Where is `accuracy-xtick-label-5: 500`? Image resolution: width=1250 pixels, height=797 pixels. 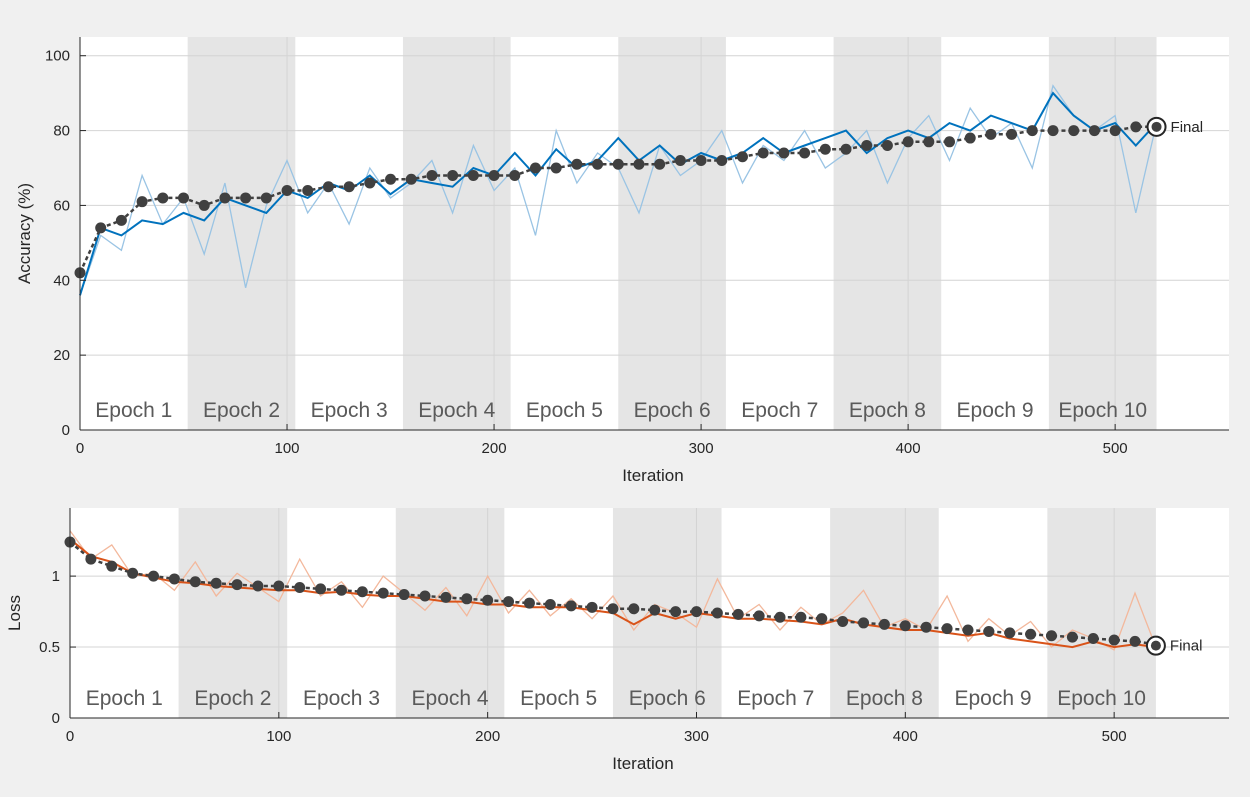 accuracy-xtick-label-5: 500 is located at coordinates (1115, 448).